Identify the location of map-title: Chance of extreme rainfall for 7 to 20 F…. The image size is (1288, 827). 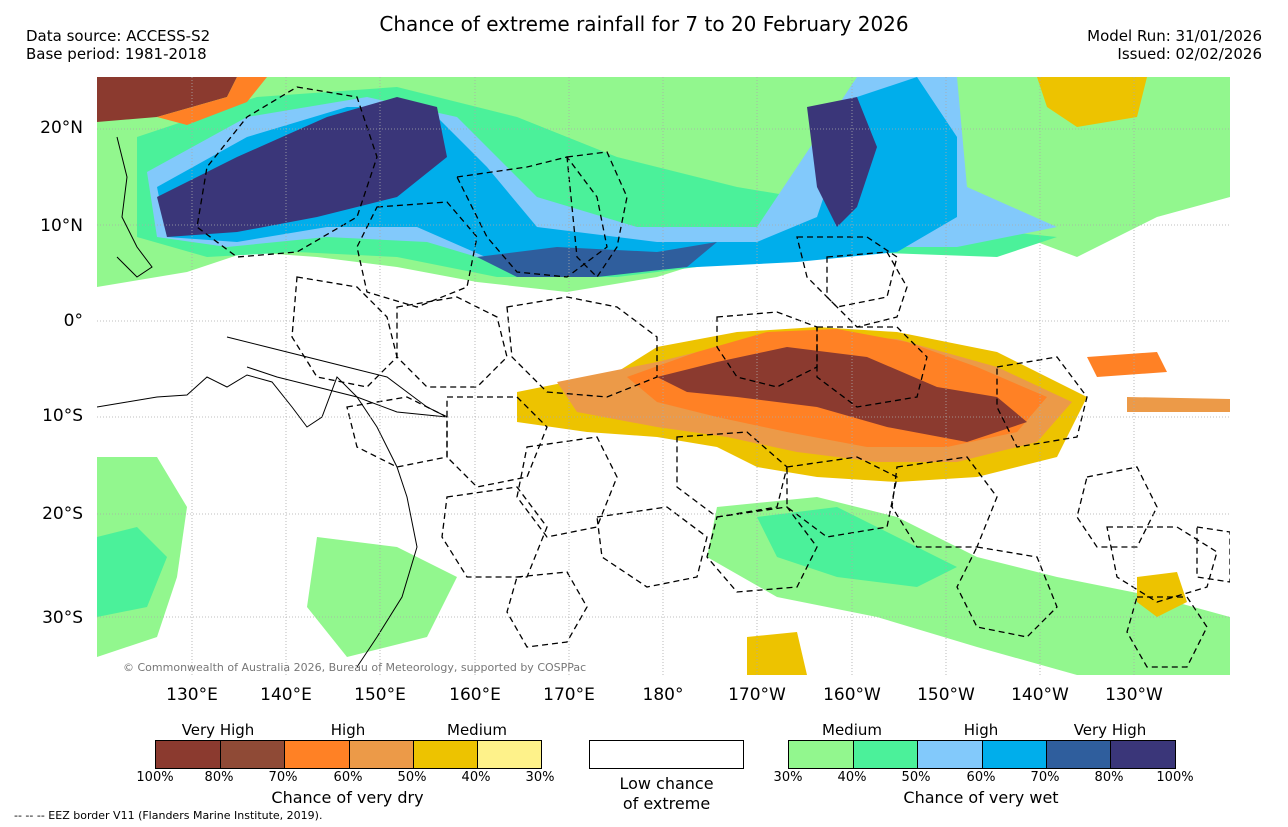
(644, 24).